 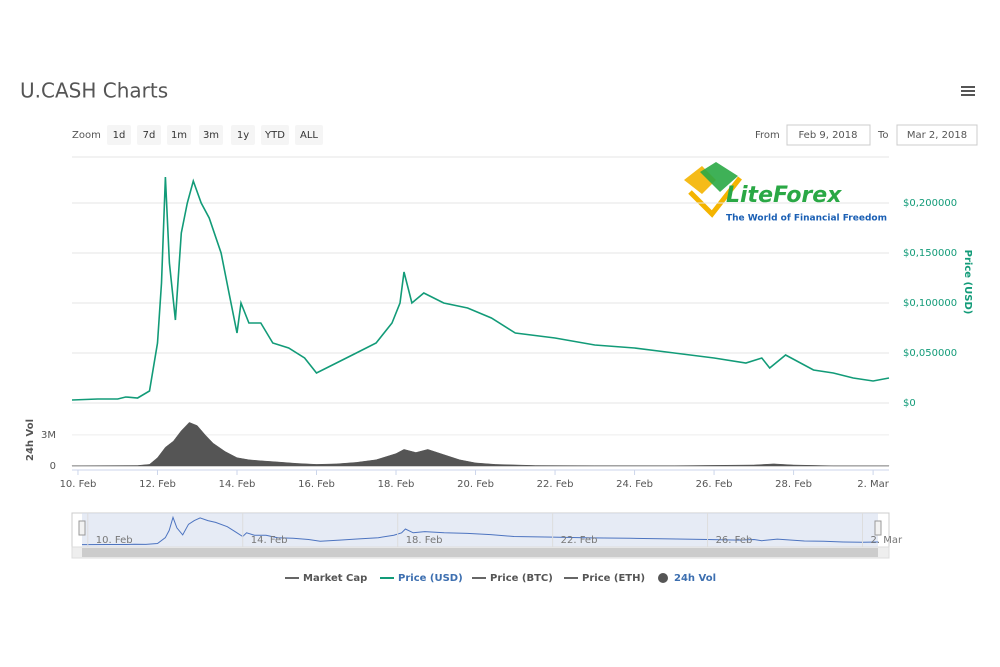 What do you see at coordinates (734, 540) in the screenshot?
I see `navigator-tick-label: 26. Feb` at bounding box center [734, 540].